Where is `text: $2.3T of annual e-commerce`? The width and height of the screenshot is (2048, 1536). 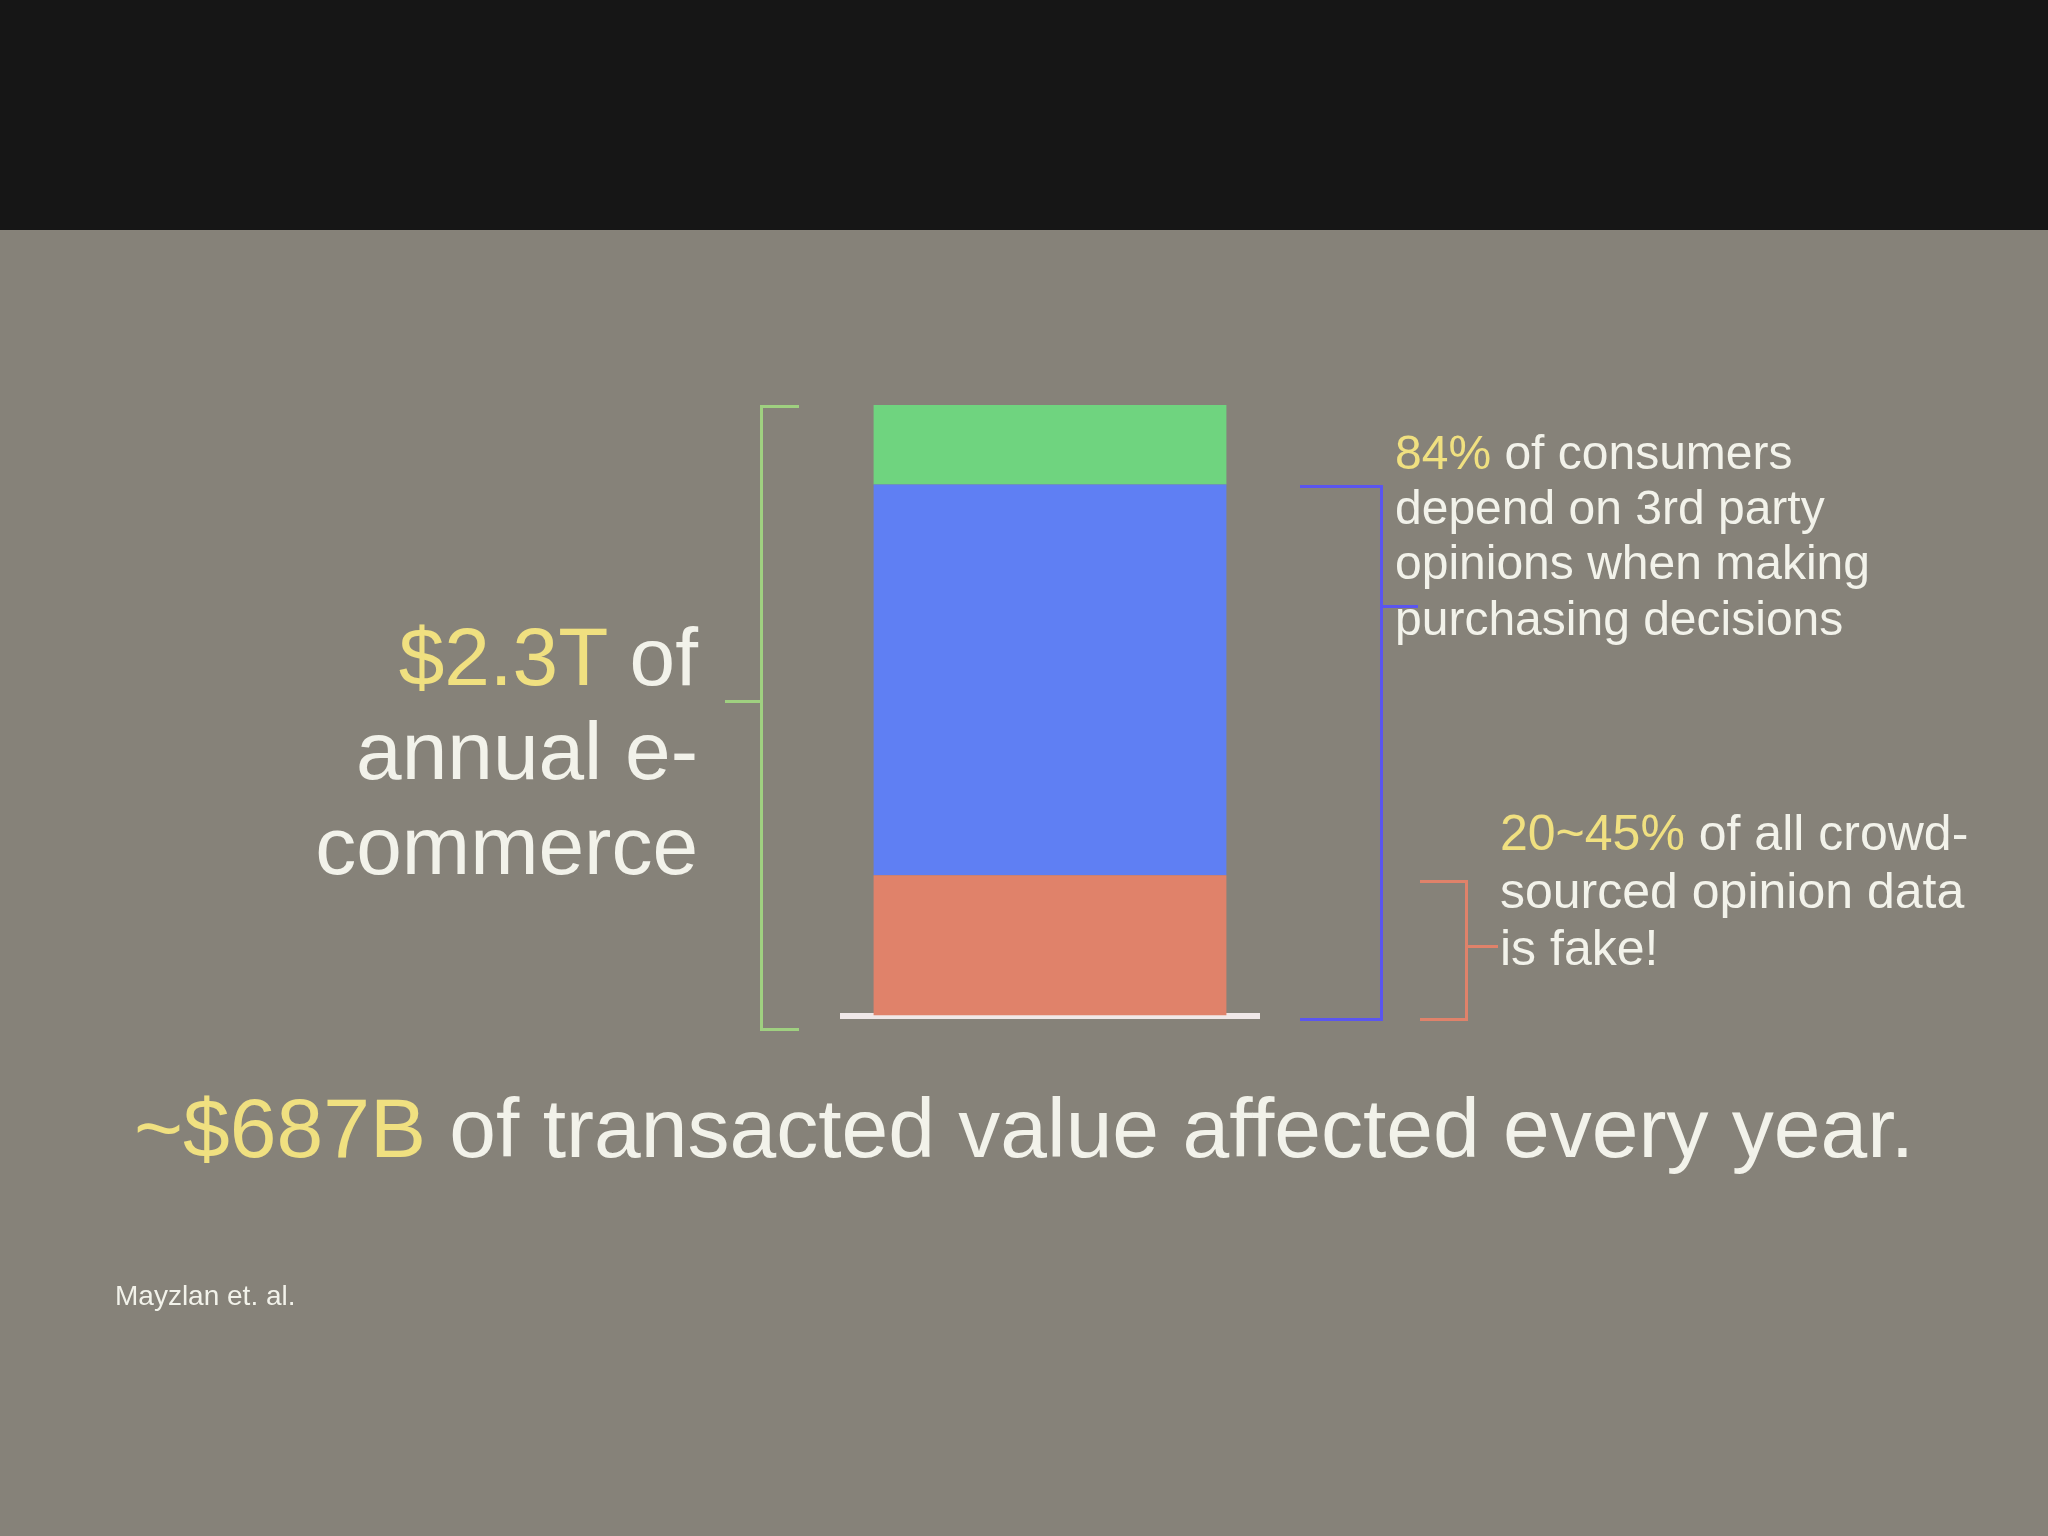
text: $2.3T of annual e-commerce is located at coordinates (506, 751).